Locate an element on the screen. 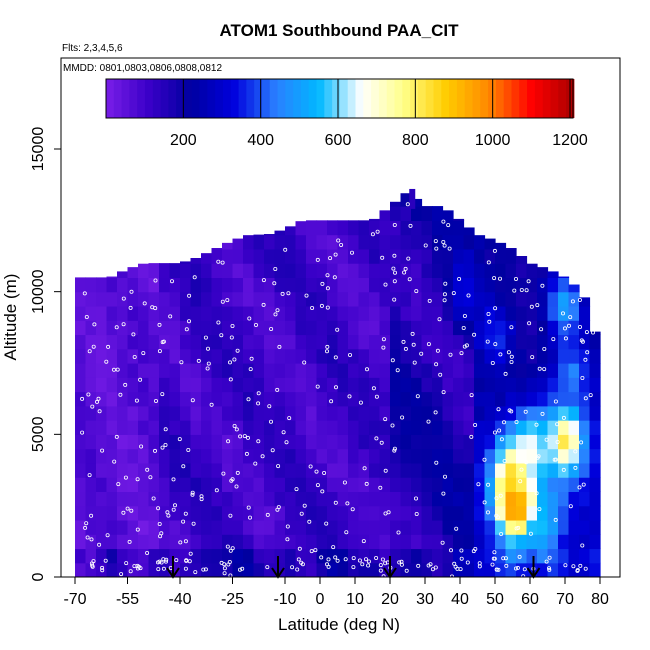 The image size is (650, 650). colorbar-tick-label: 1200 is located at coordinates (570, 140).